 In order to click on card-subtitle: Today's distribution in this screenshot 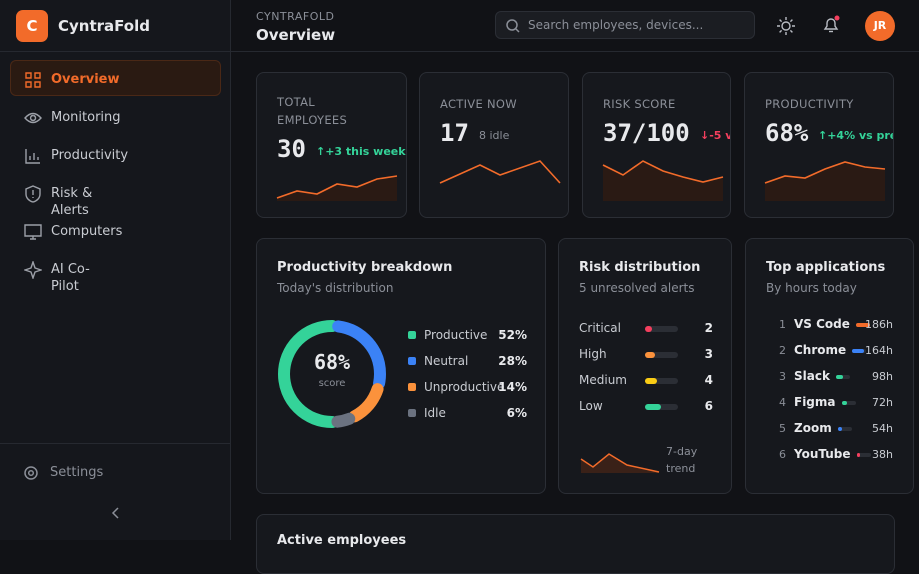, I will do `click(335, 288)`.